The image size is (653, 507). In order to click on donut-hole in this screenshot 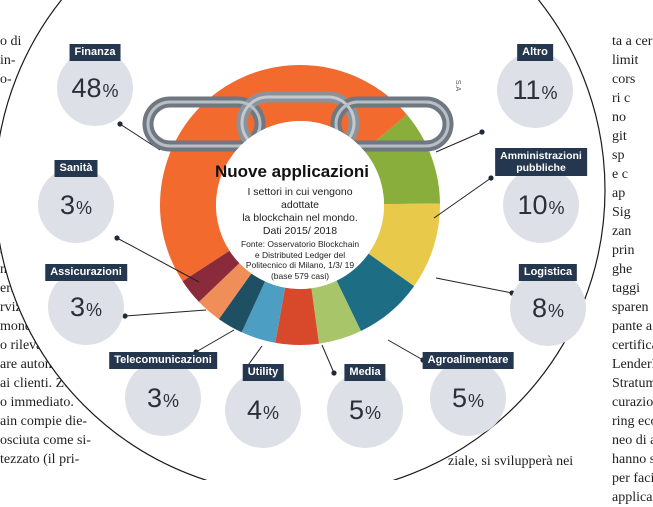, I will do `click(300, 205)`.